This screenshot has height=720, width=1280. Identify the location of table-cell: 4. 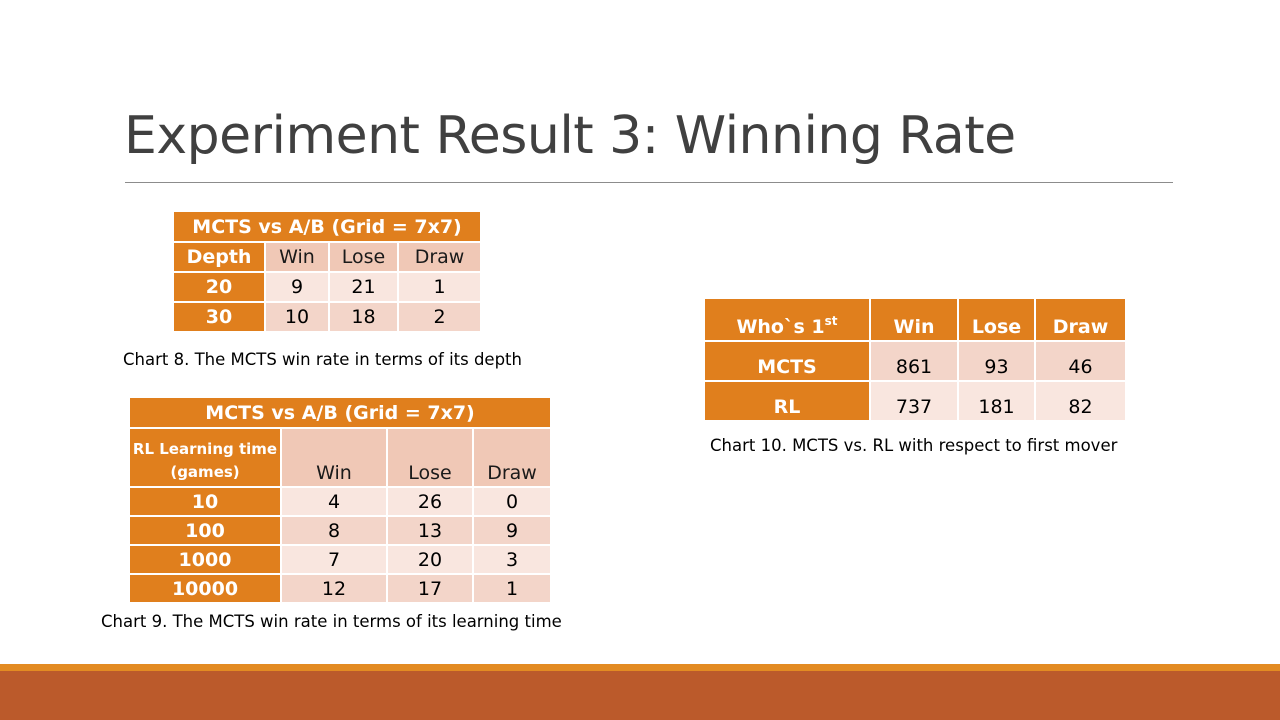
(334, 501).